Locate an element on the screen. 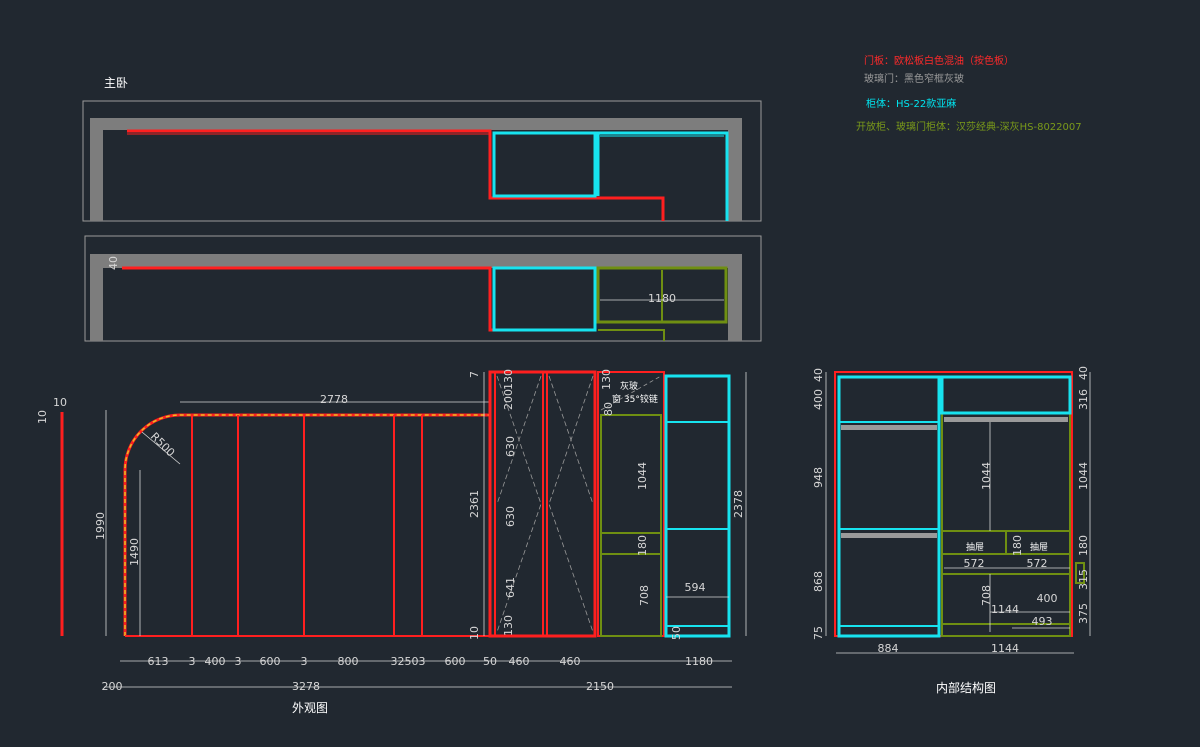 This screenshot has width=1200, height=747. bottom-dim-9: 3 is located at coordinates (422, 661).